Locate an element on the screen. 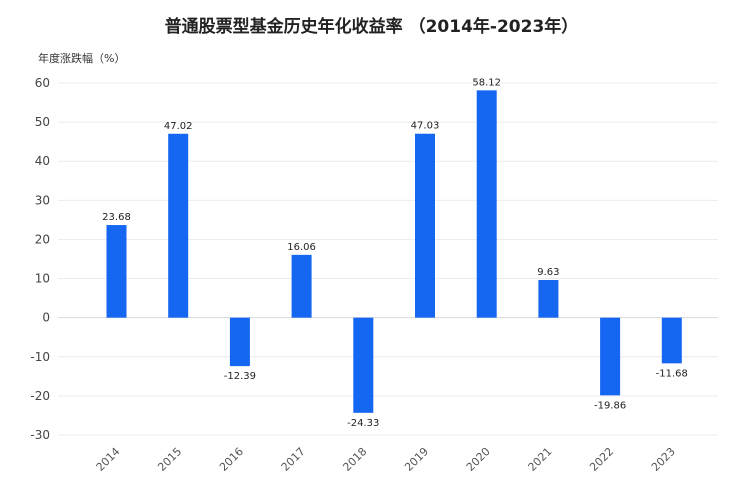 The image size is (743, 486). x-tick-label: 2020 is located at coordinates (478, 459).